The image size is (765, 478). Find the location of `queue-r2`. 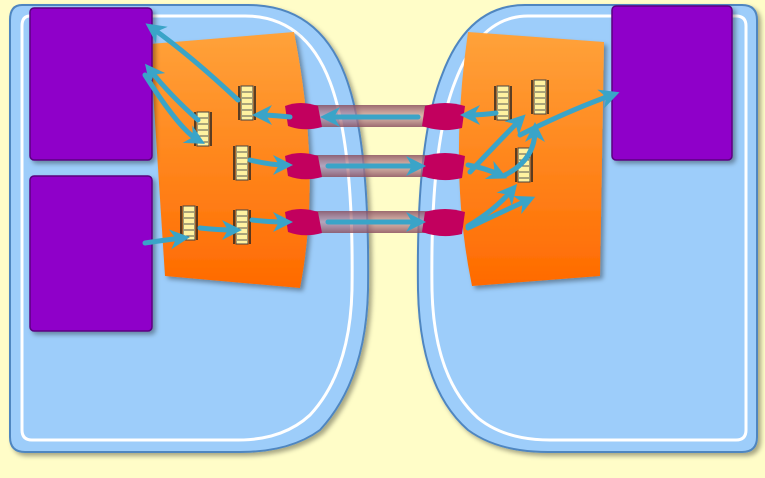

queue-r2 is located at coordinates (540, 97).